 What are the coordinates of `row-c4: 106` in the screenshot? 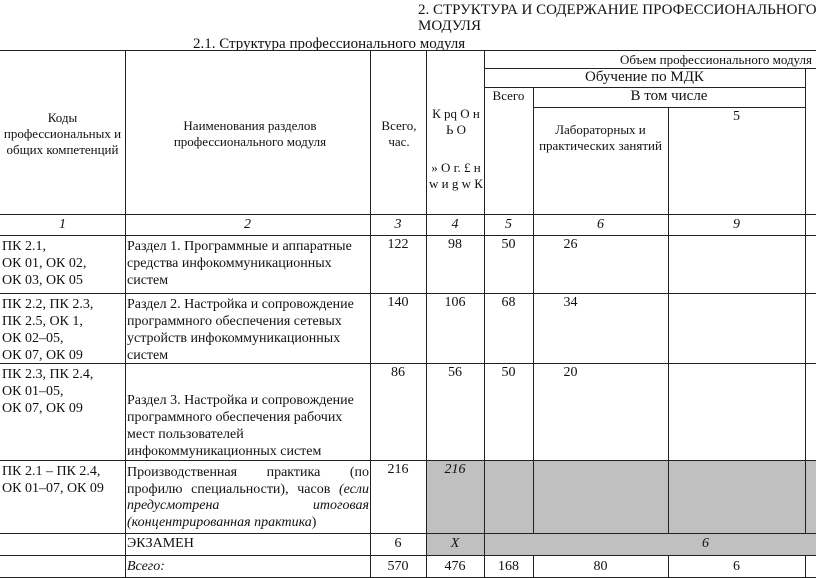 It's located at (455, 302).